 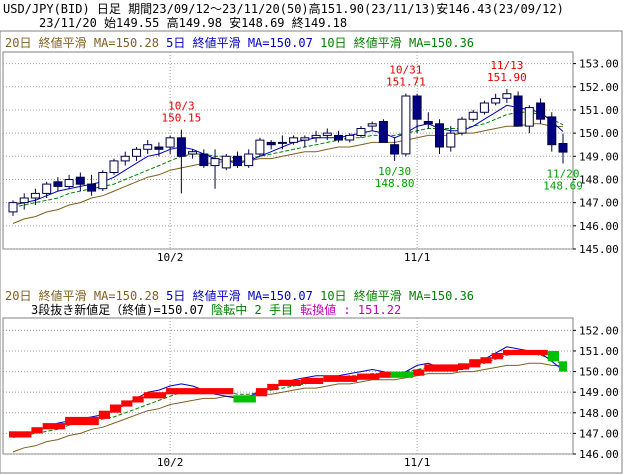 I want to click on annotation-value: 151.71, so click(x=406, y=81).